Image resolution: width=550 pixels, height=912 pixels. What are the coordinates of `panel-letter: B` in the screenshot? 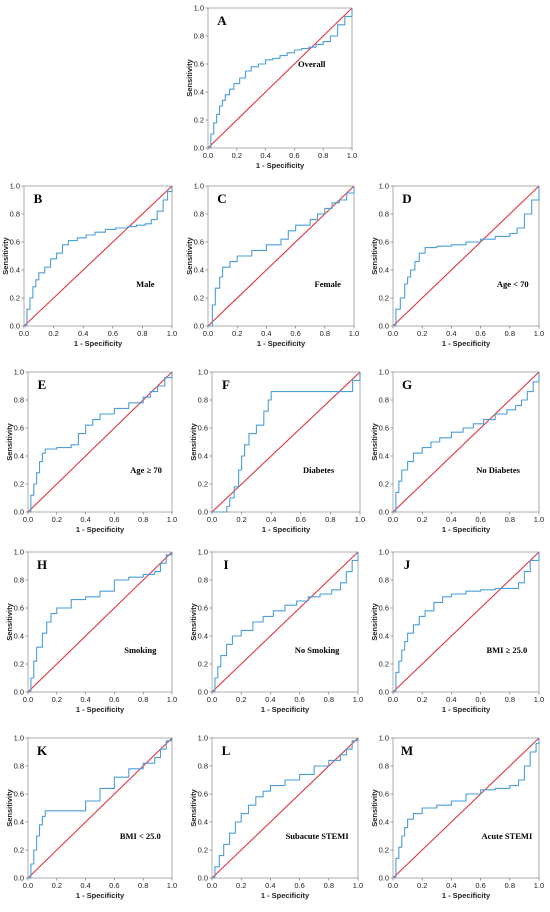 It's located at (38, 198).